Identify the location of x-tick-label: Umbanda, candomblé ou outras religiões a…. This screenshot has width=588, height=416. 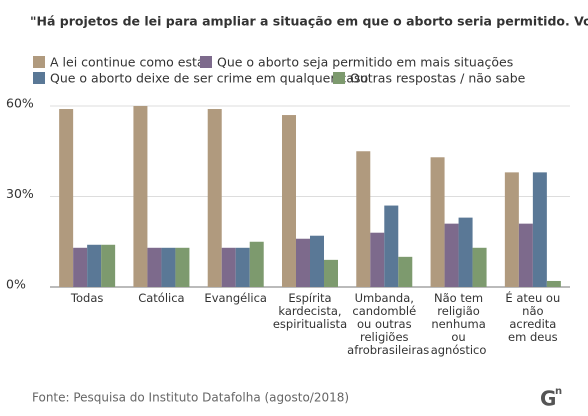
(388, 324).